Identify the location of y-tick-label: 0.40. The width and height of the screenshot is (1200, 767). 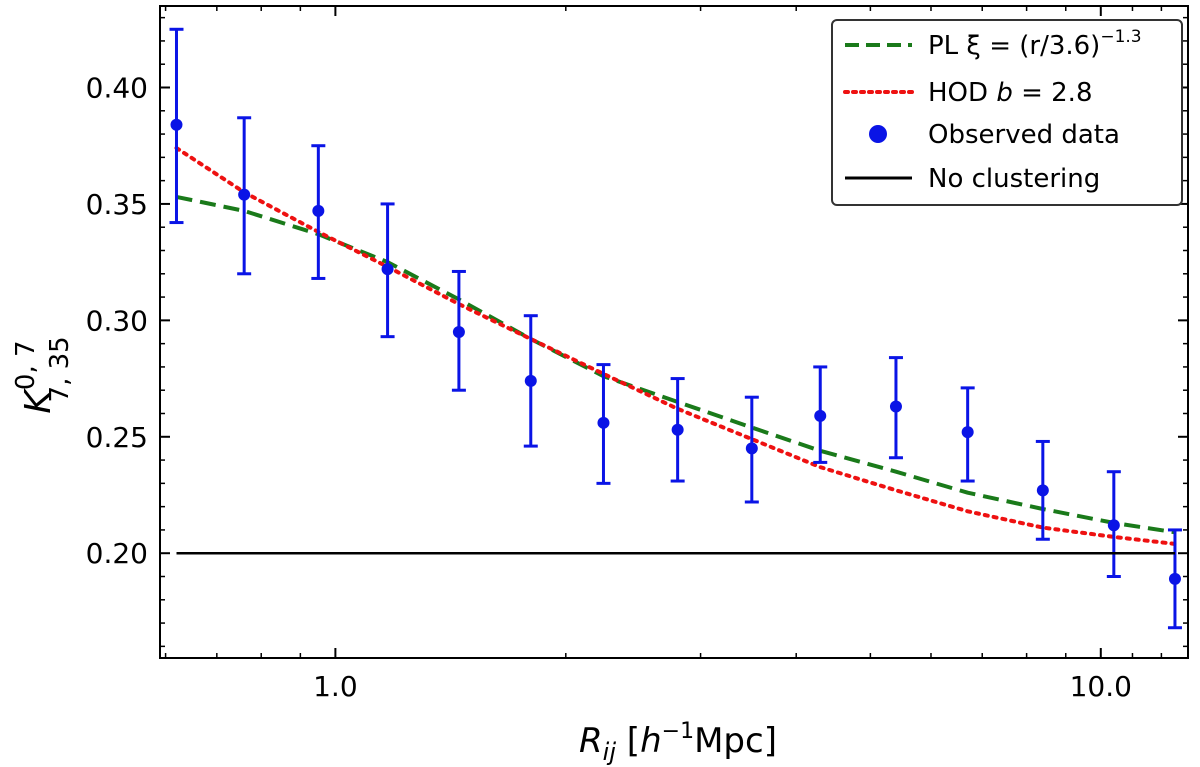
(117, 88).